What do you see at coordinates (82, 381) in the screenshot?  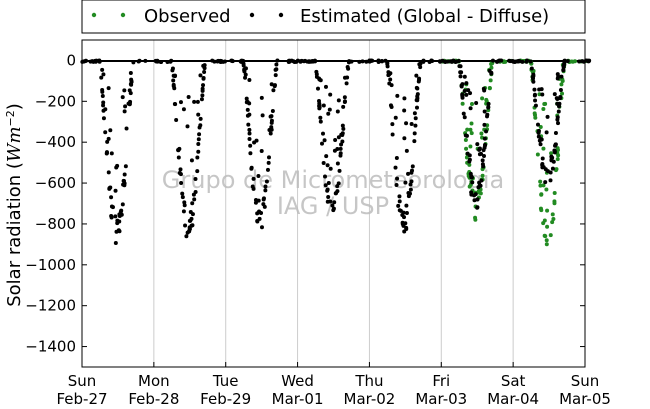 I see `x-tick-label-day: Sun` at bounding box center [82, 381].